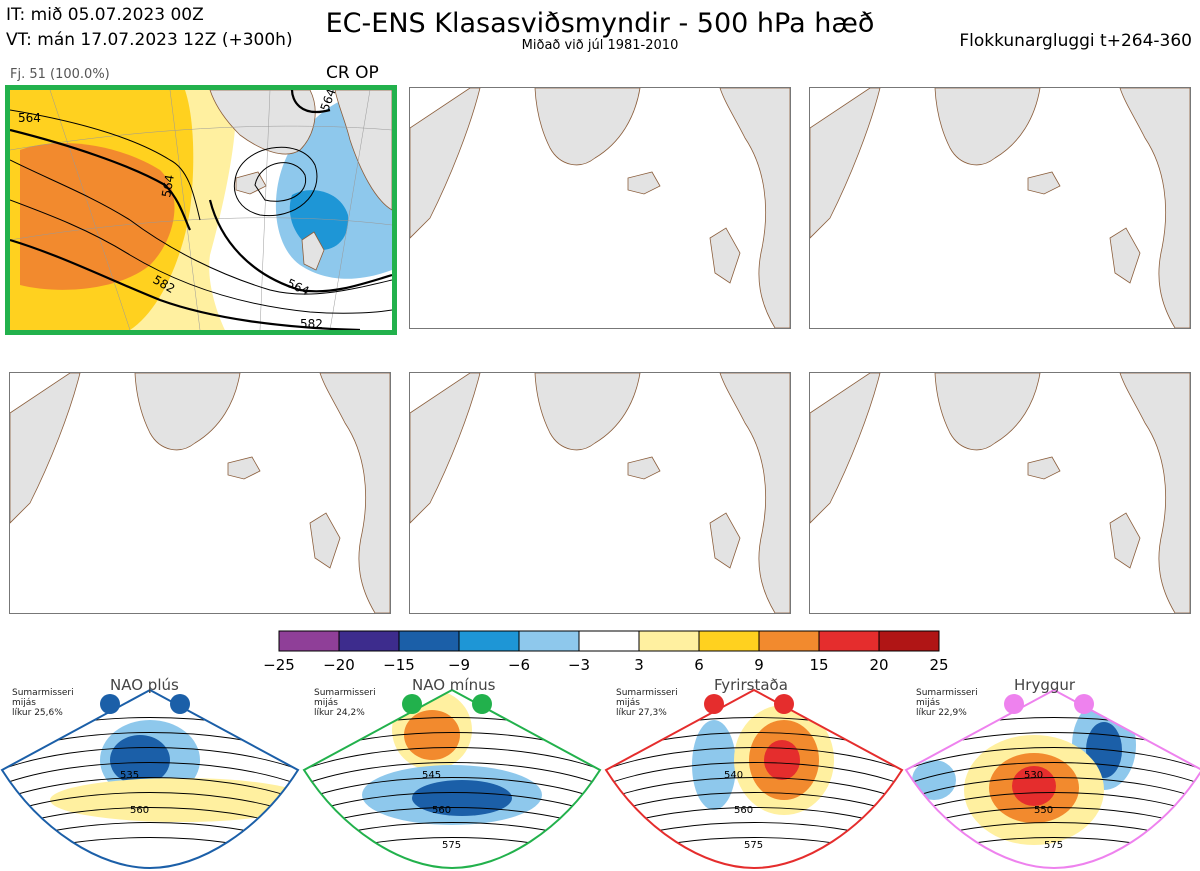 Image resolution: width=1200 pixels, height=871 pixels. Describe the element at coordinates (345, 703) in the screenshot. I see `regime-info: Sumarmisseri mijás líkur 24,2%` at that location.